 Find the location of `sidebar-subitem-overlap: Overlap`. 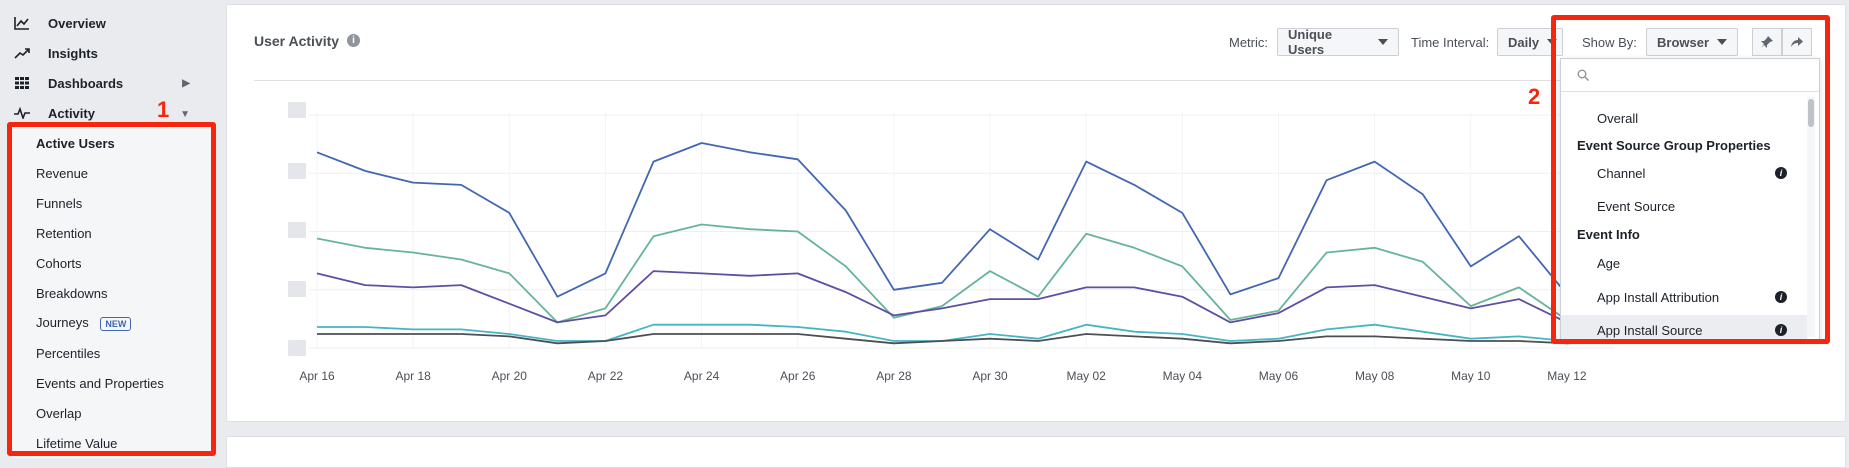

sidebar-subitem-overlap: Overlap is located at coordinates (59, 413).